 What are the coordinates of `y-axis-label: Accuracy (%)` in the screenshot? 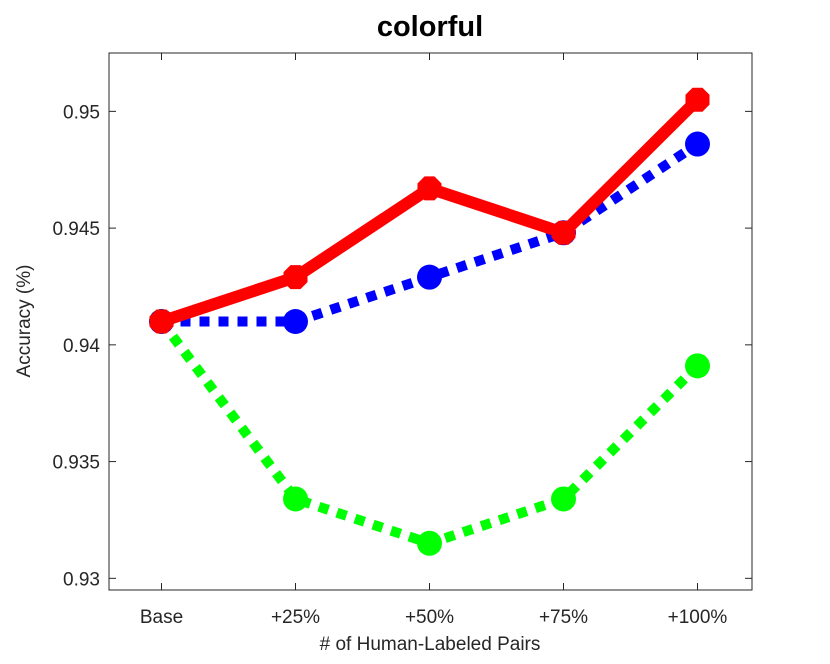 It's located at (24, 321).